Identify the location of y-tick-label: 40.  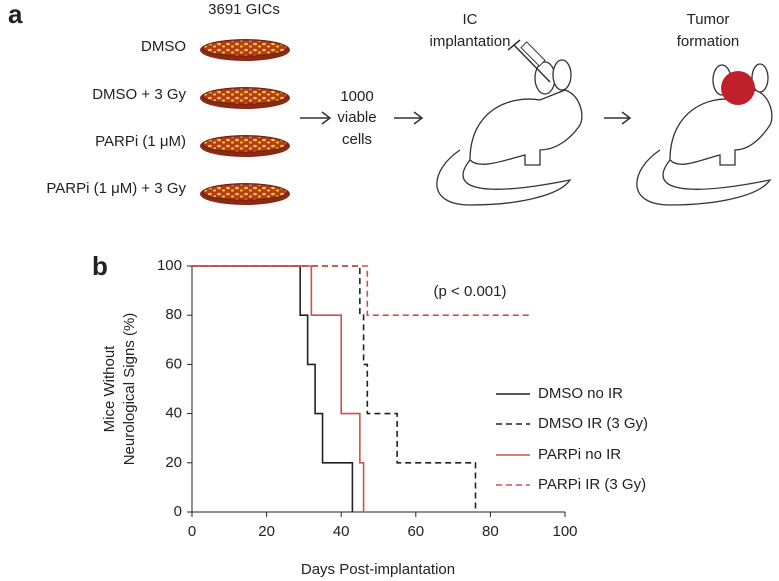
(173, 413).